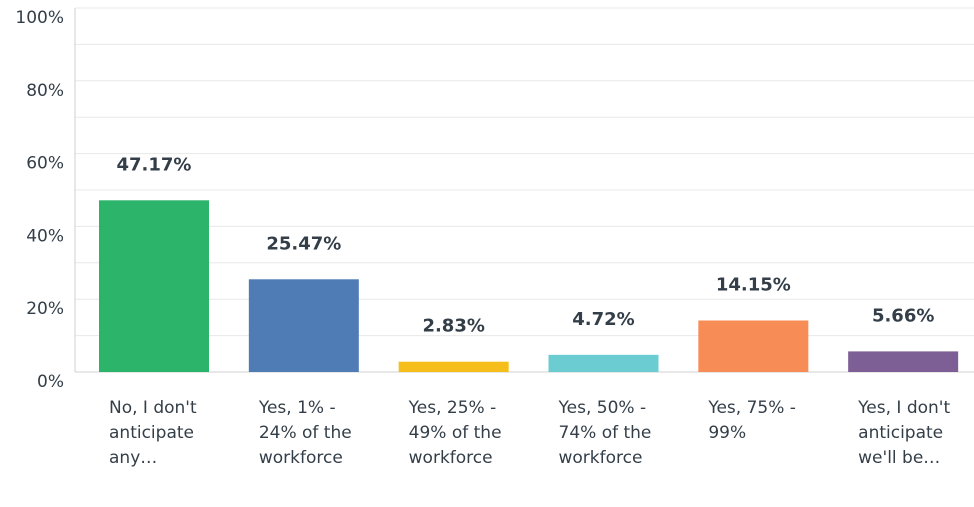 Image resolution: width=974 pixels, height=507 pixels. What do you see at coordinates (154, 164) in the screenshot?
I see `value-label: 47.17%` at bounding box center [154, 164].